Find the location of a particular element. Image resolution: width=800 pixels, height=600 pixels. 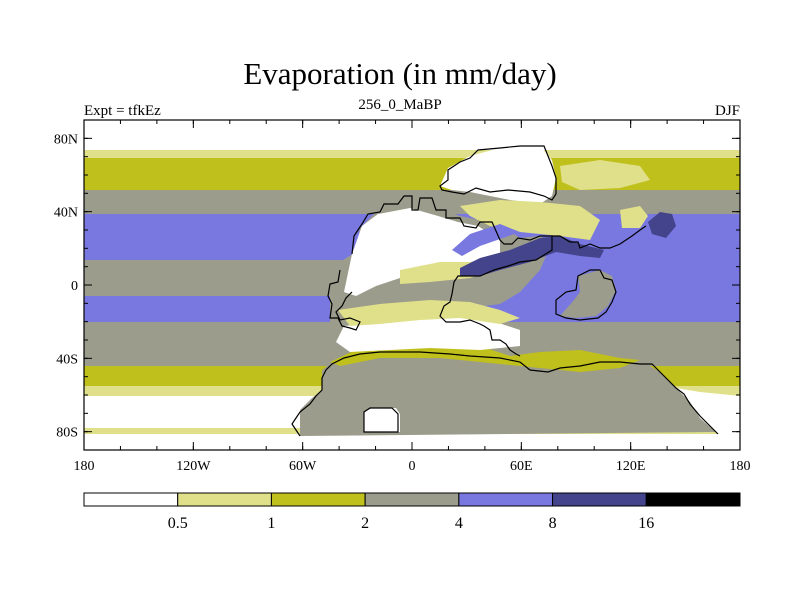

northern-continent-white is located at coordinates (498, 175).